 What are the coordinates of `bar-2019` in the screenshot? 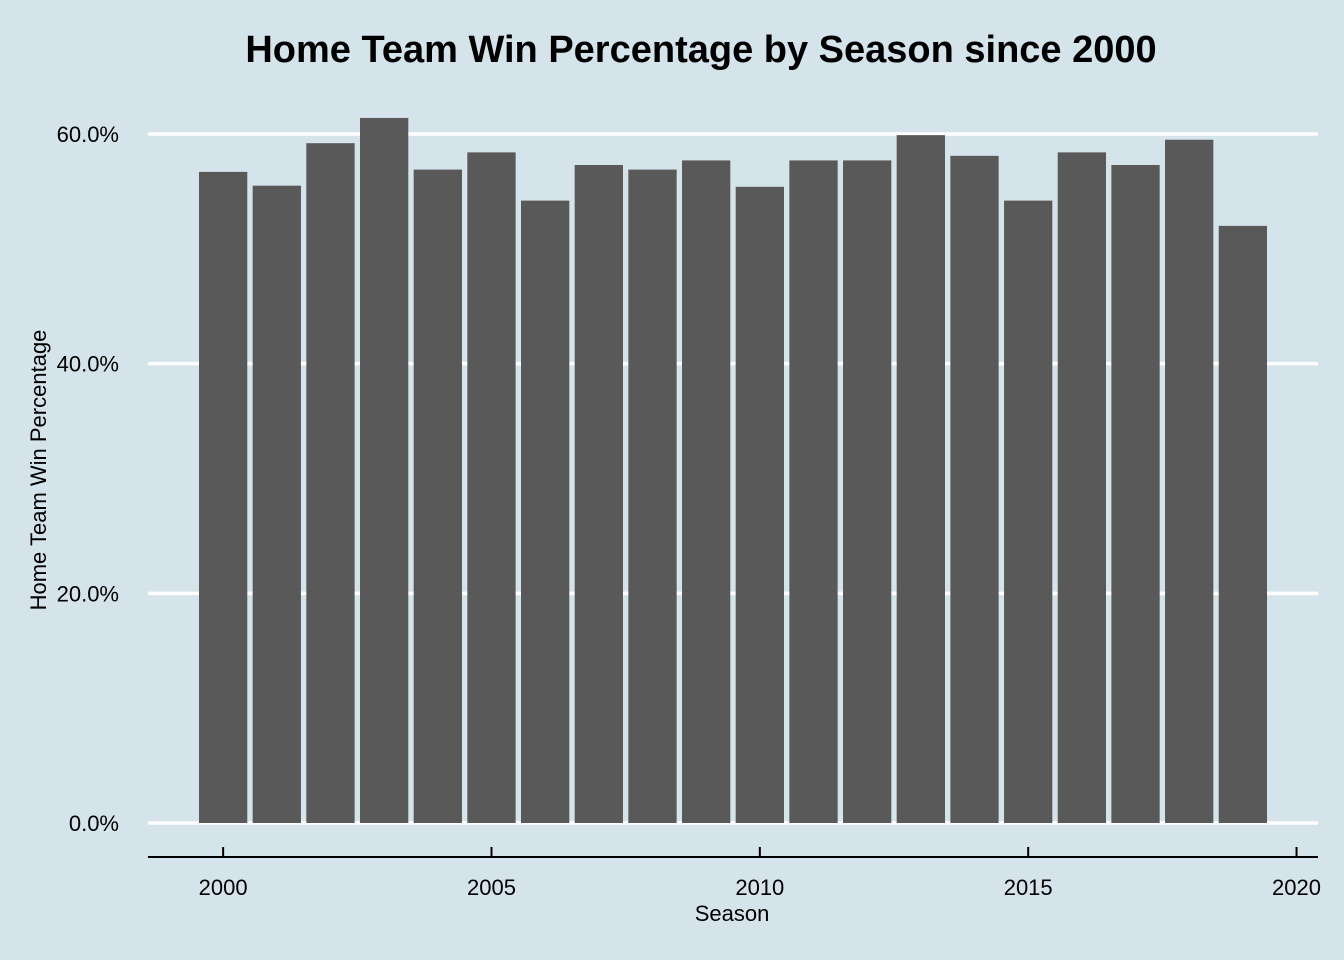 It's located at (1243, 524).